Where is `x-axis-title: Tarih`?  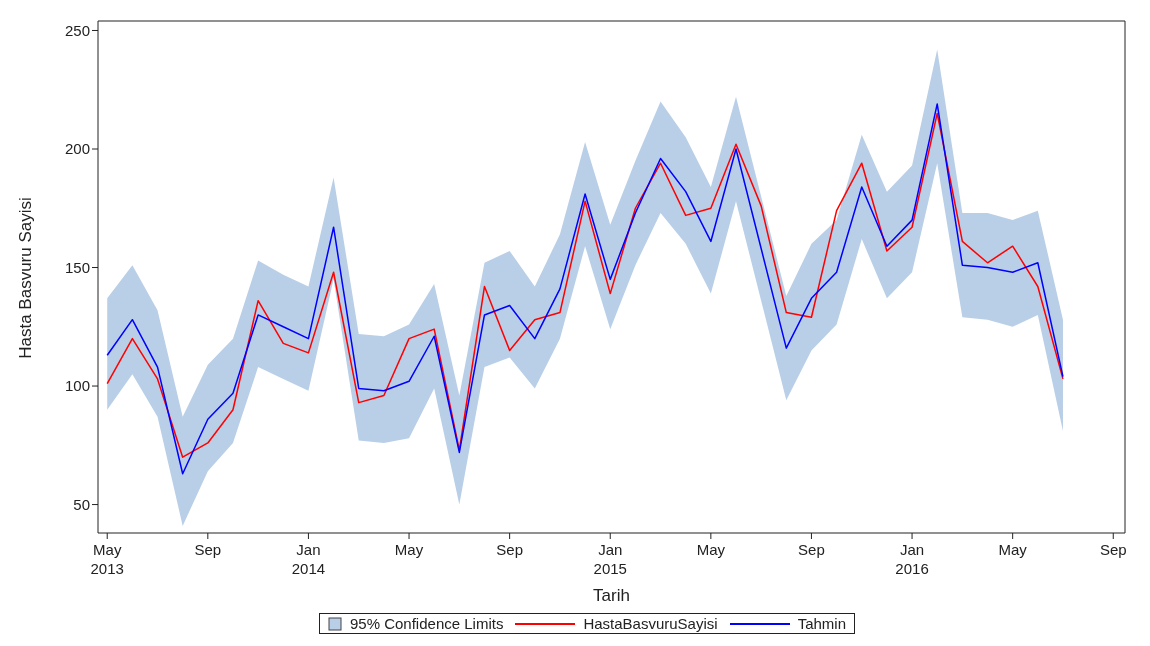
x-axis-title: Tarih is located at coordinates (611, 595).